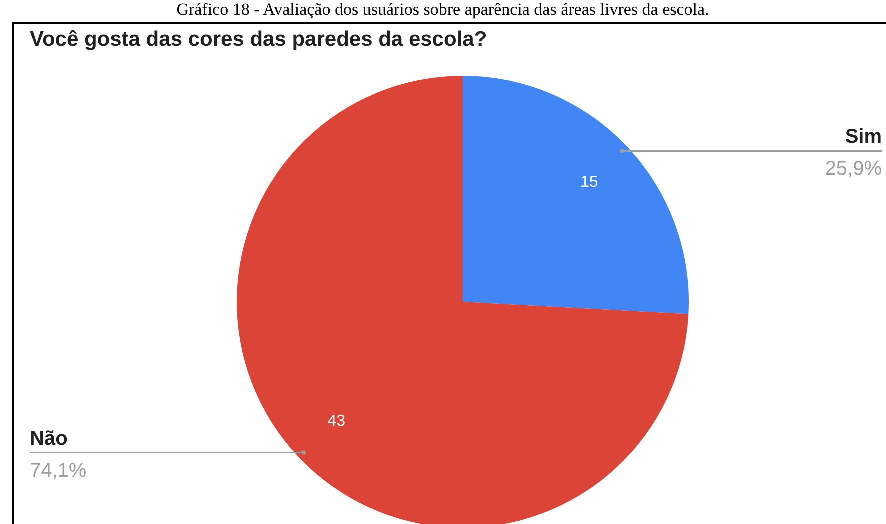 The height and width of the screenshot is (524, 886). I want to click on slice-label: Não, so click(49, 439).